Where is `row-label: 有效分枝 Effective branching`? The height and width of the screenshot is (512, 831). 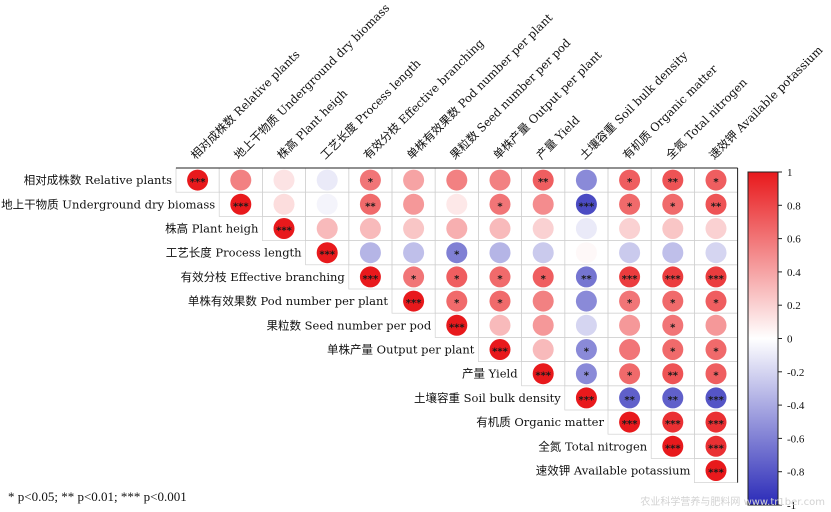
row-label: 有效分枝 Effective branching is located at coordinates (263, 277).